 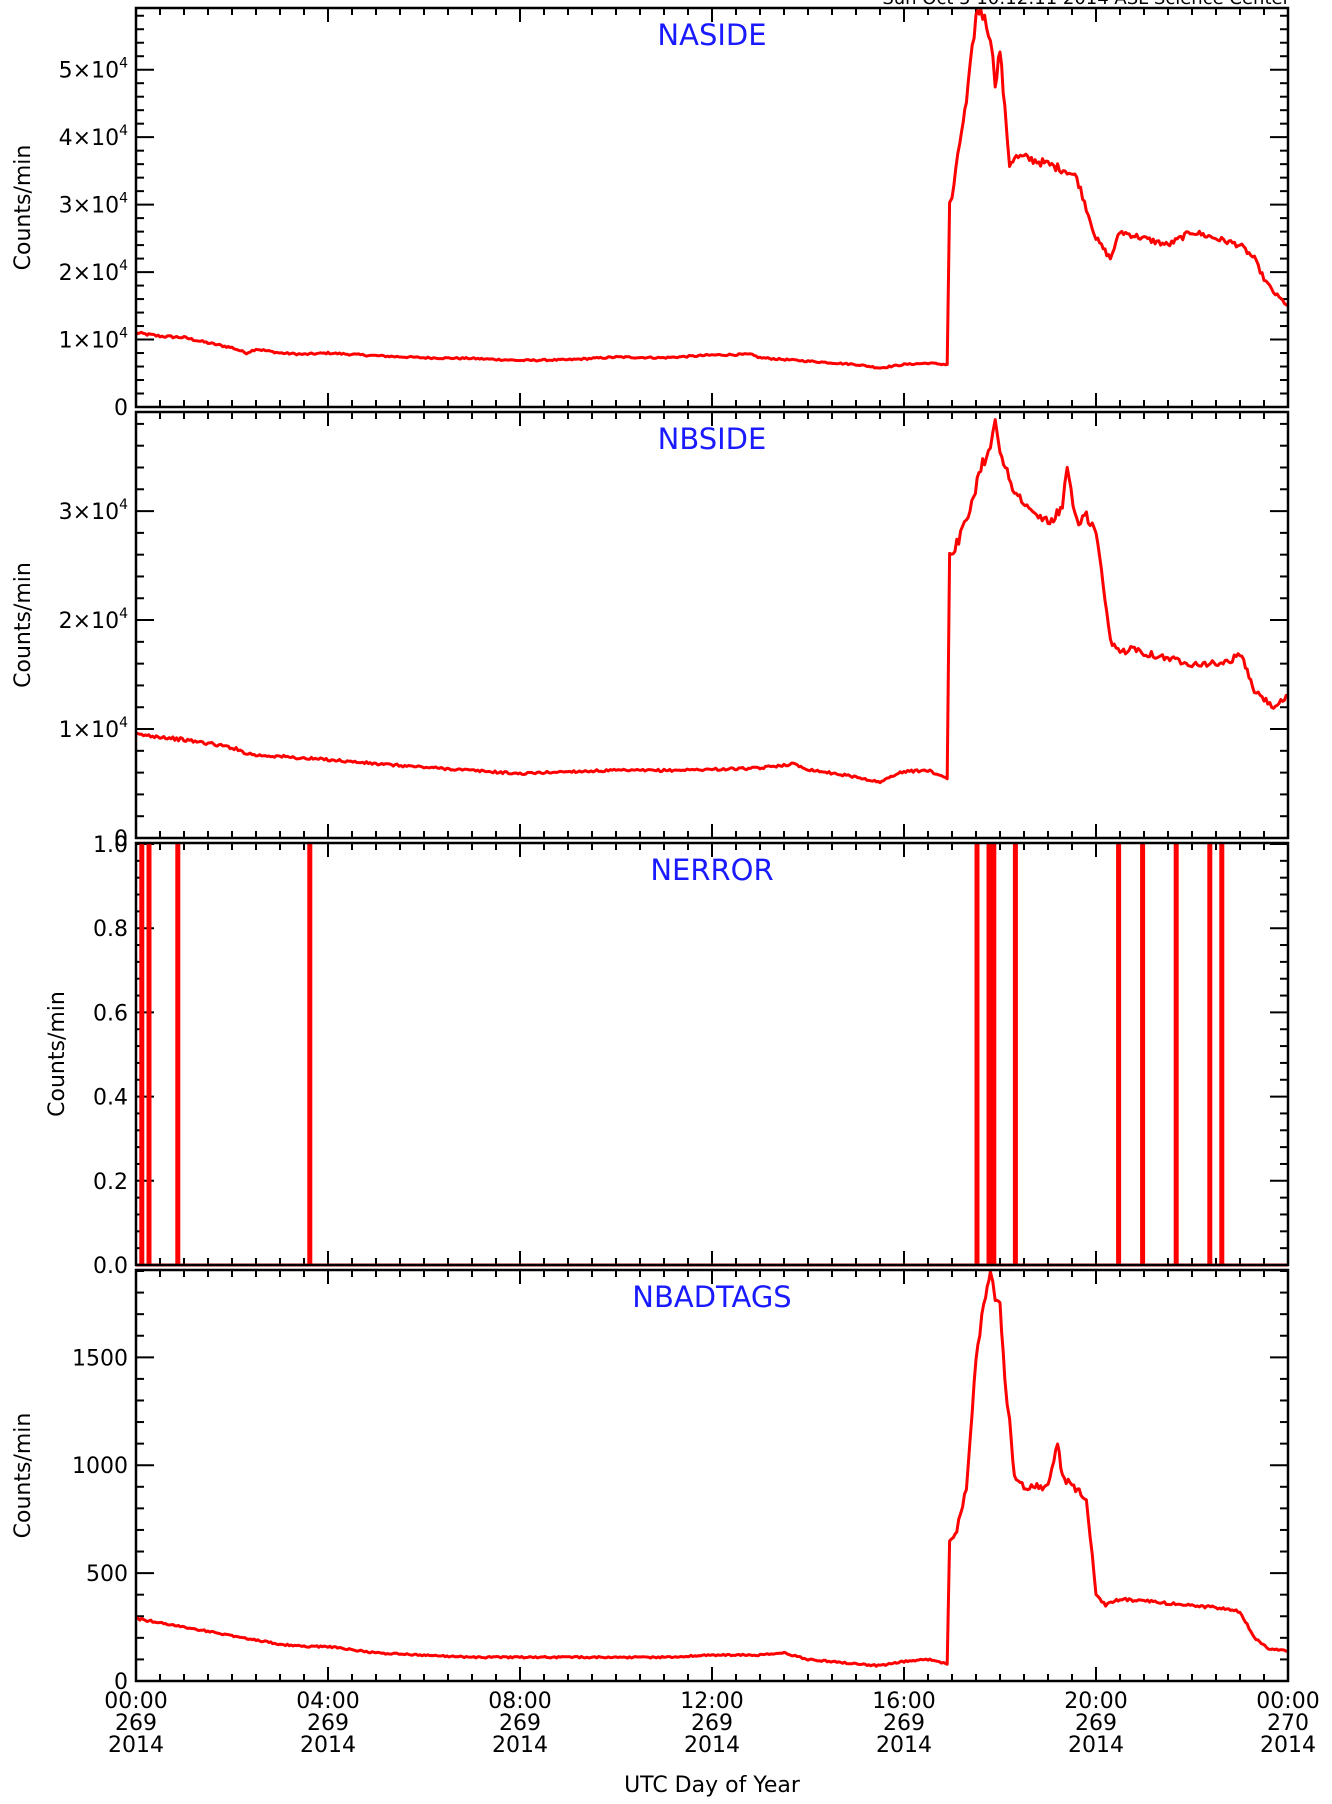 What do you see at coordinates (1095, 1701) in the screenshot?
I see `x-tick-label-time: 20:00` at bounding box center [1095, 1701].